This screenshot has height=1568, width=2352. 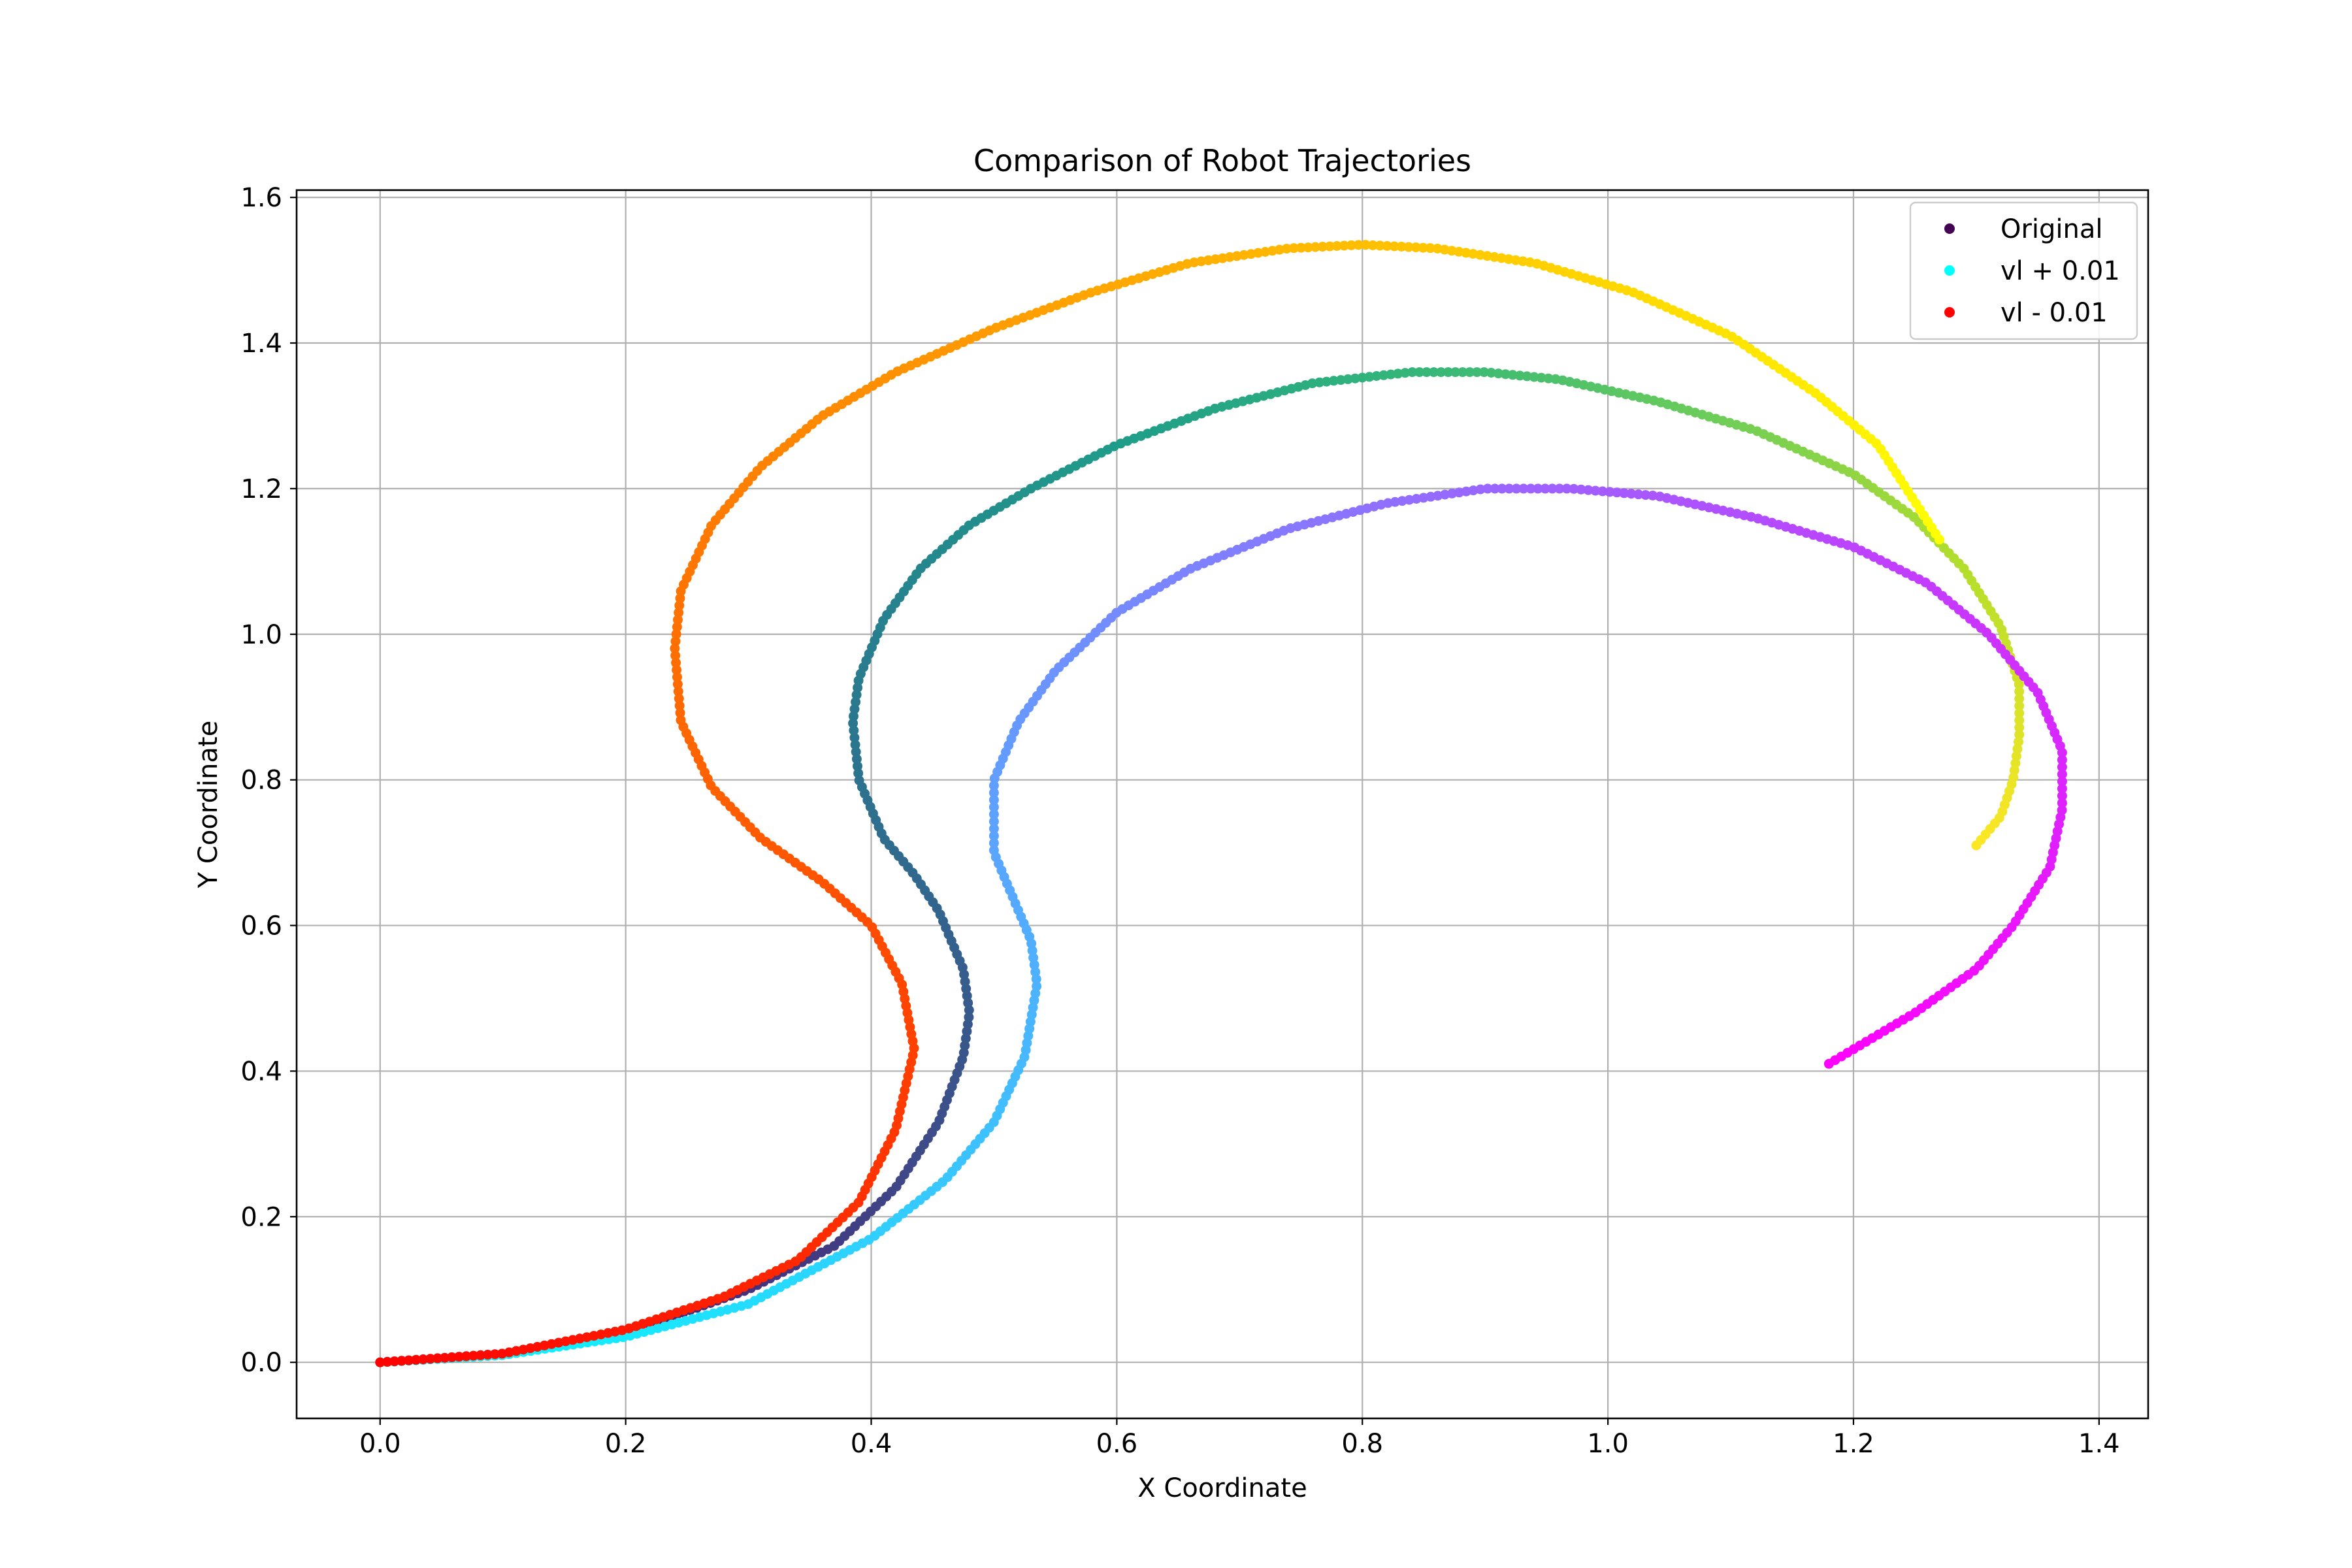 I want to click on legend-box, so click(x=2023, y=270).